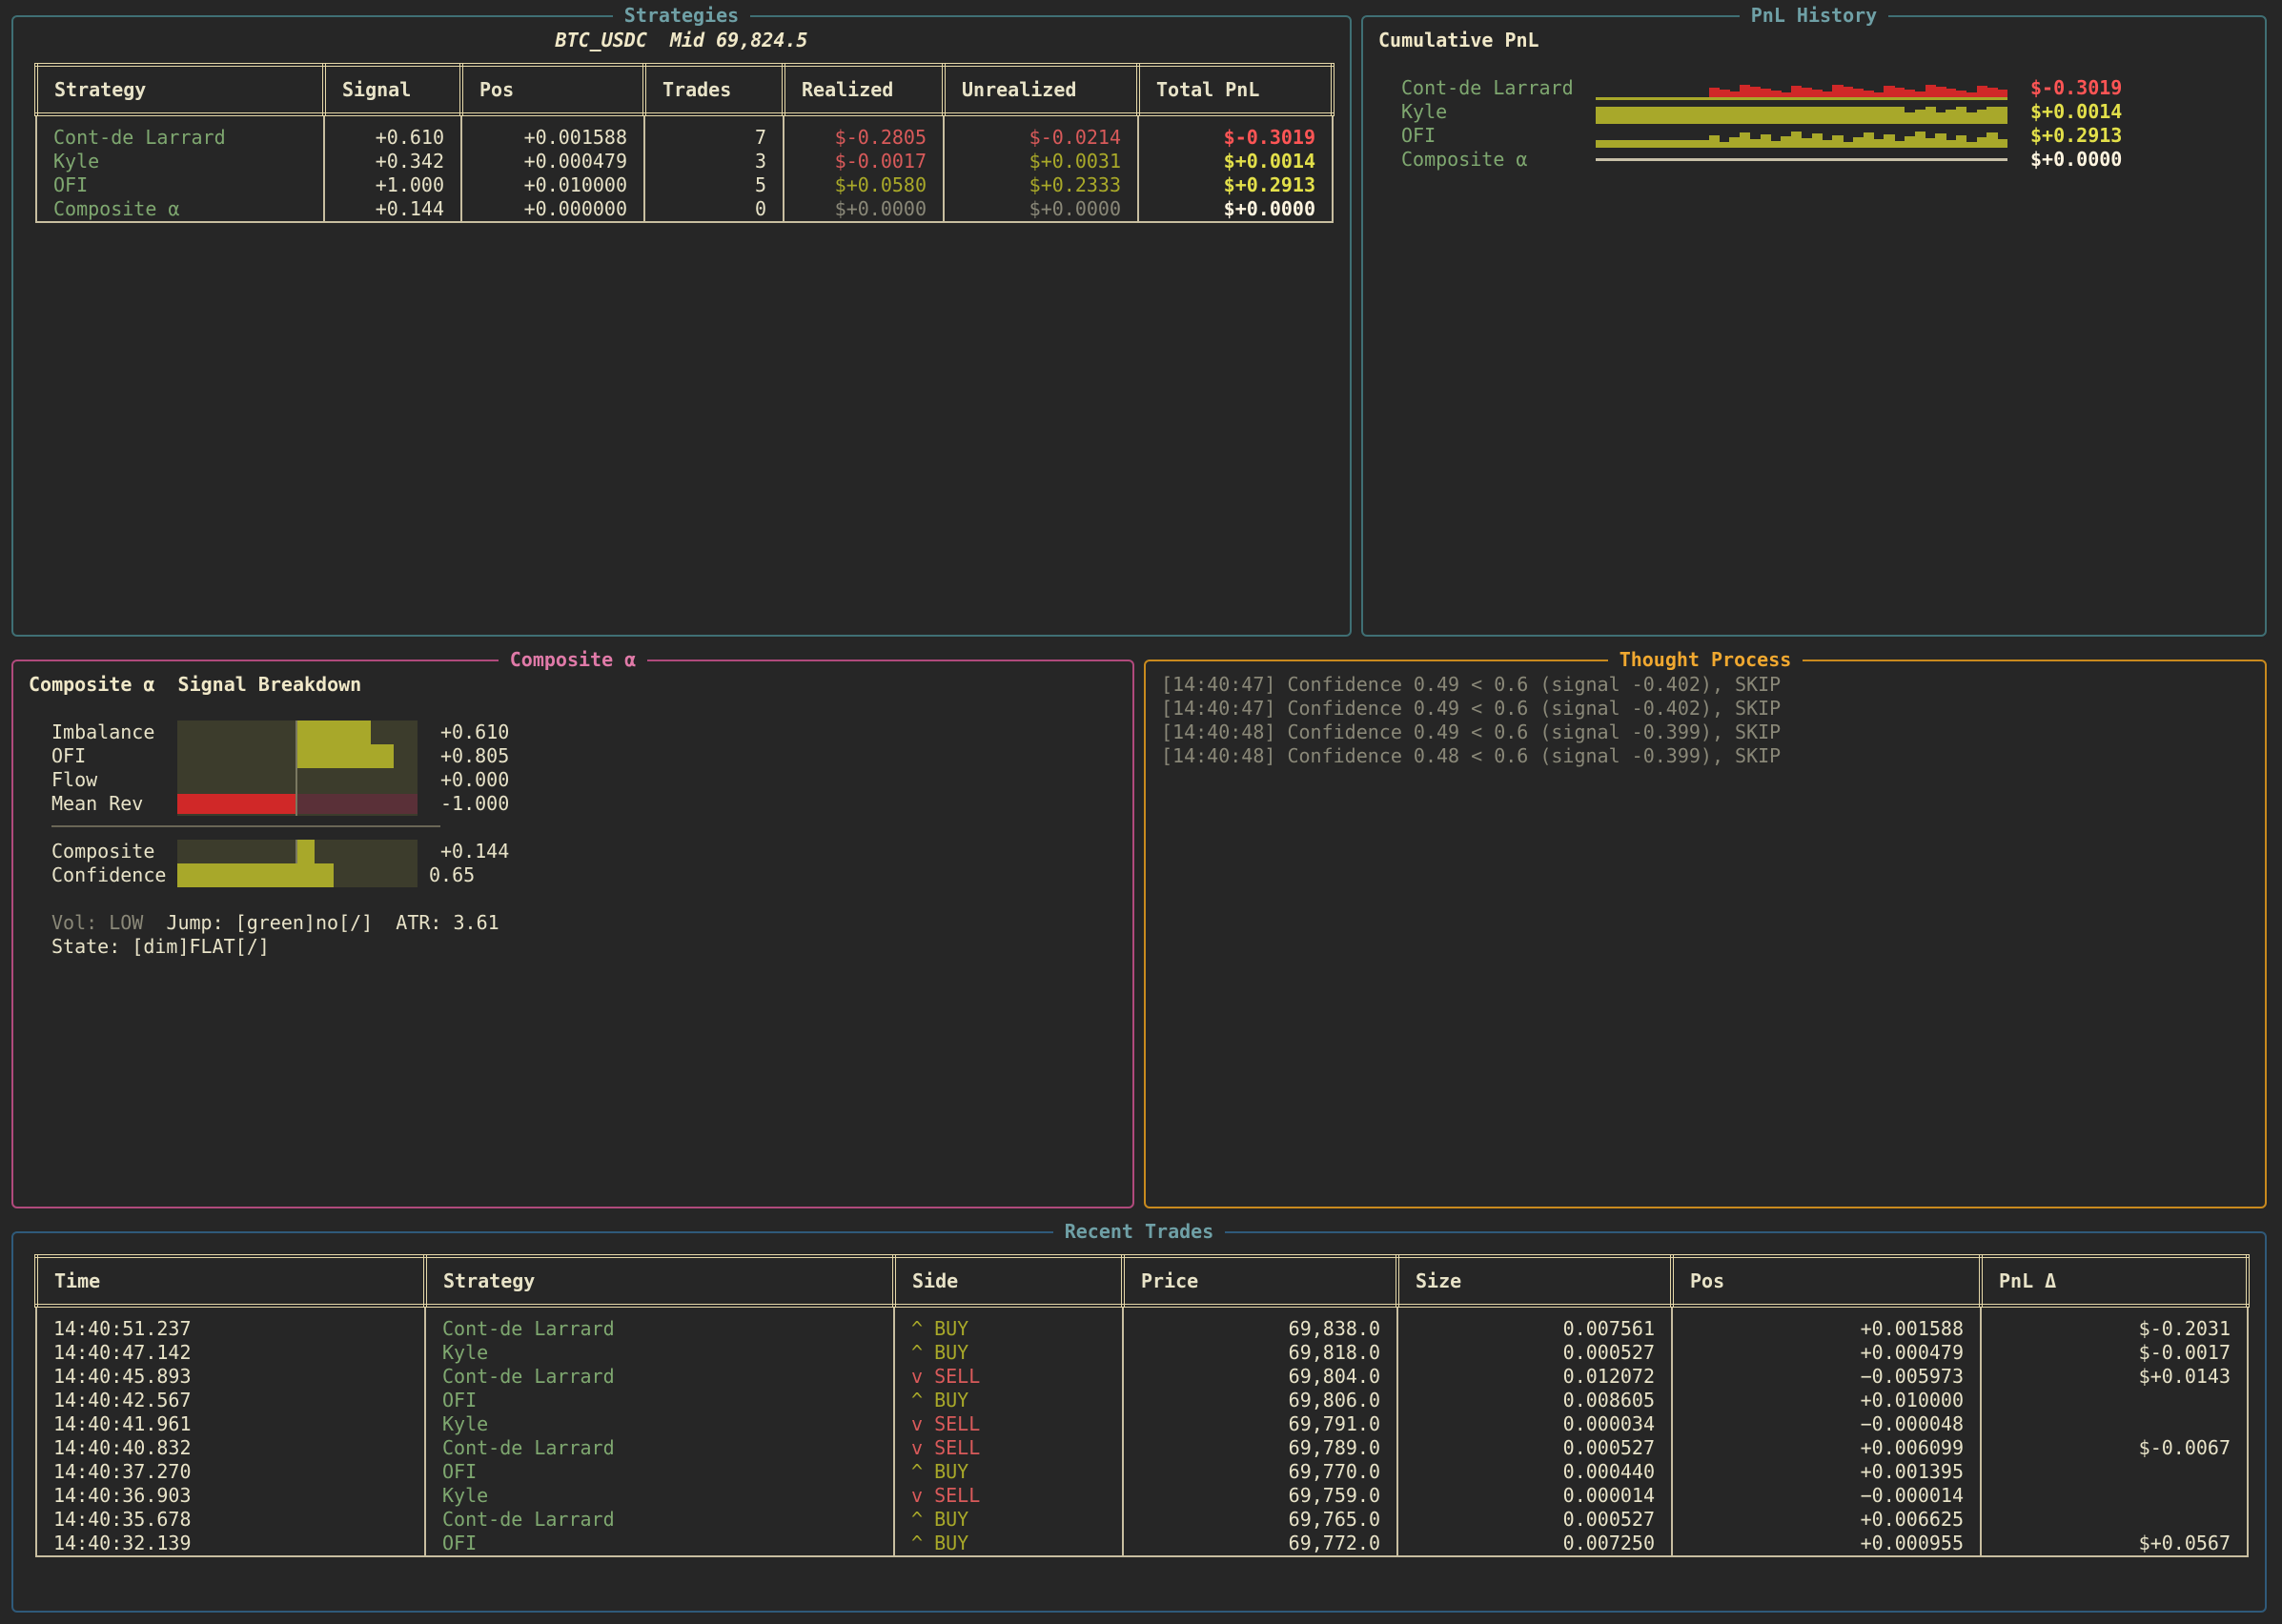  I want to click on trade-pos: +0.006625, so click(1826, 1520).